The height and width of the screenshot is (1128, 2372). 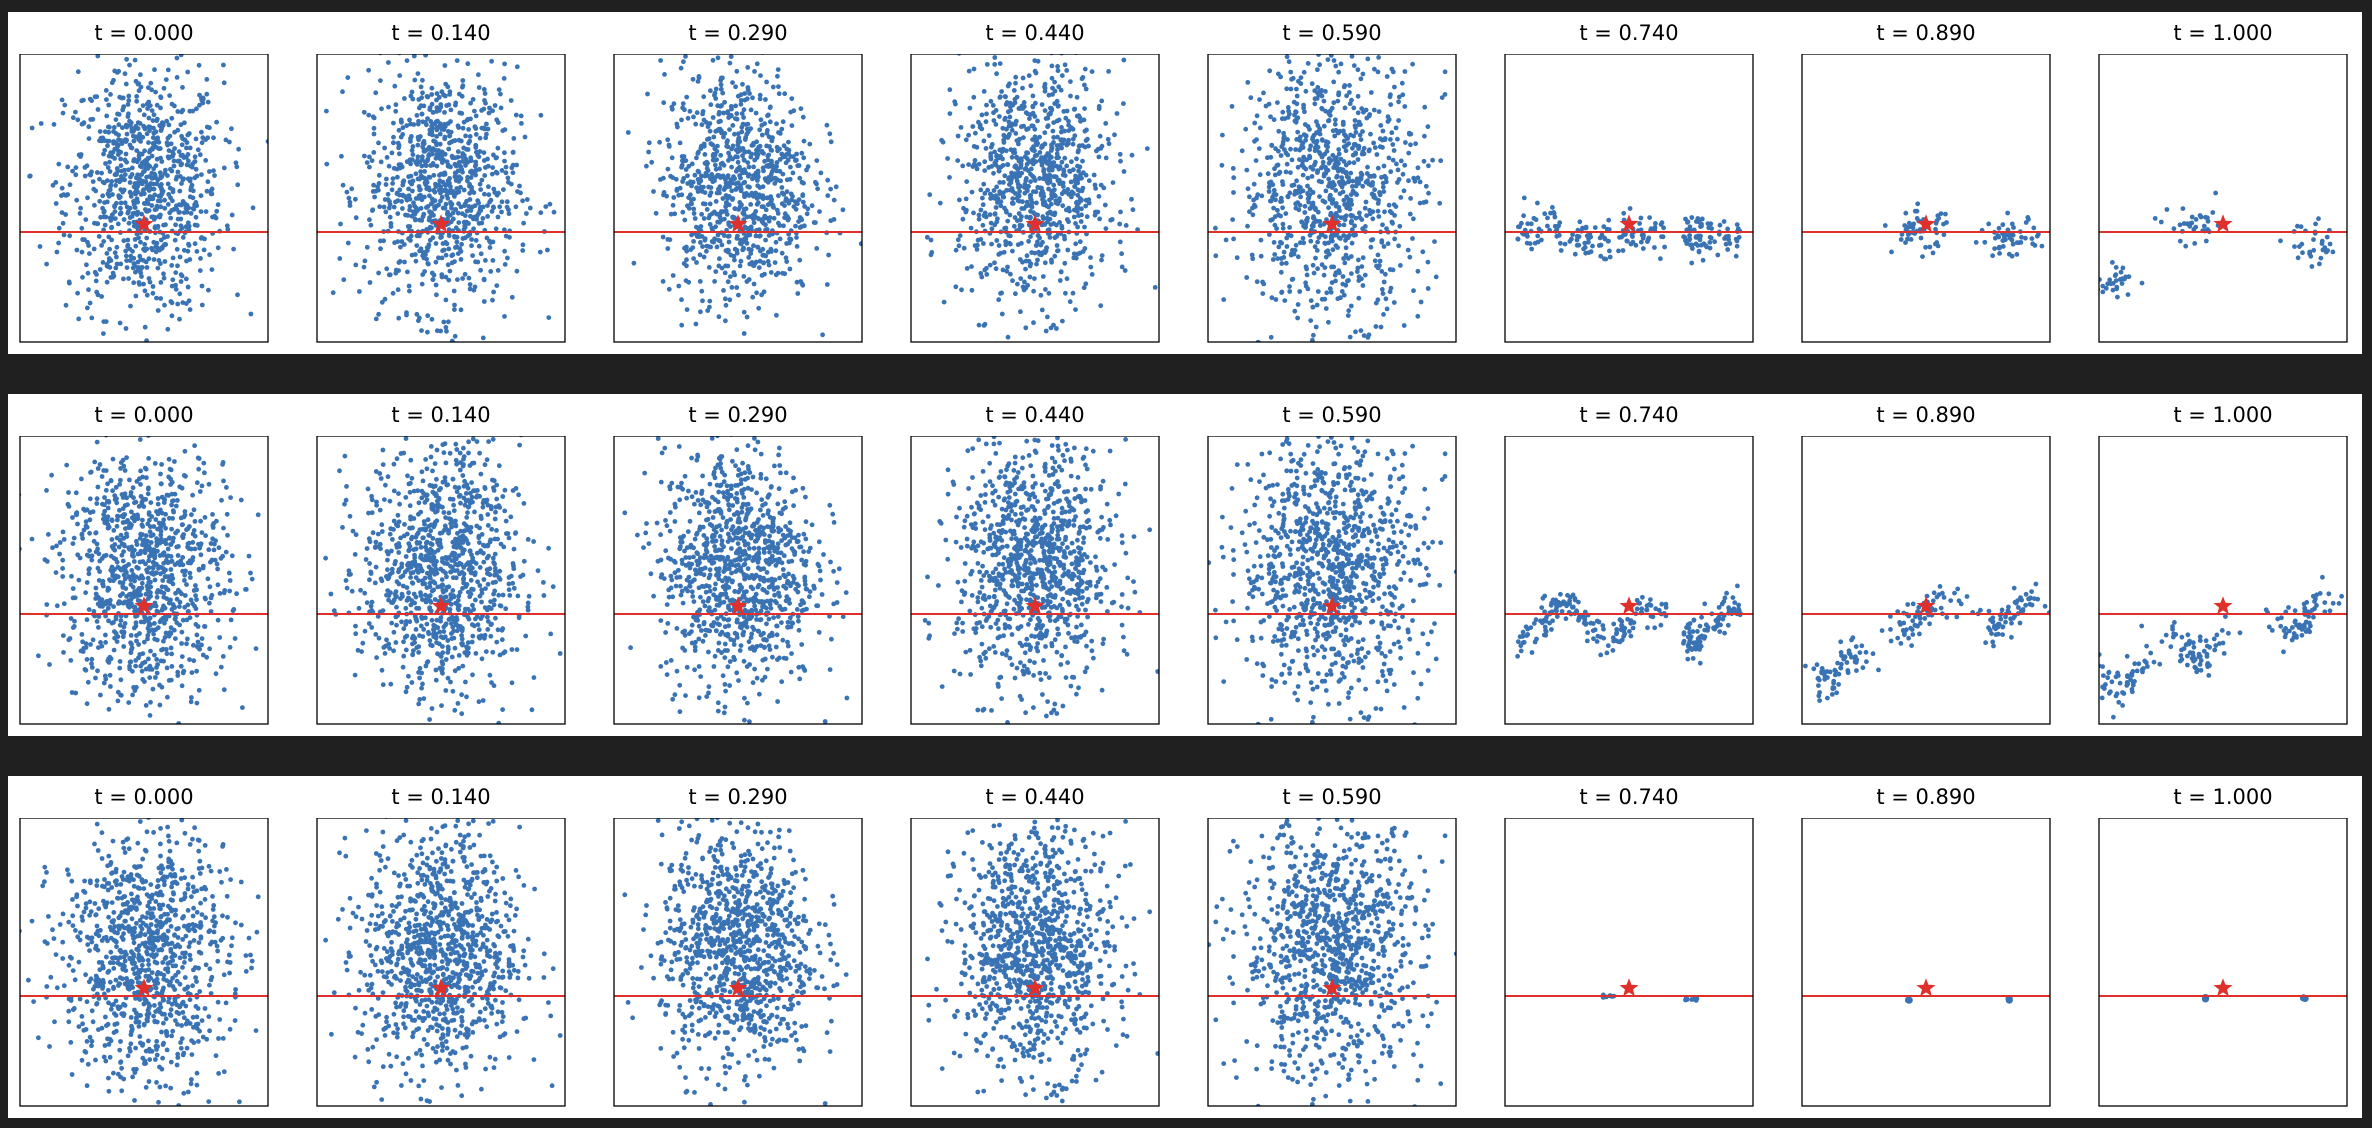 I want to click on scatter-plot, so click(x=441, y=198).